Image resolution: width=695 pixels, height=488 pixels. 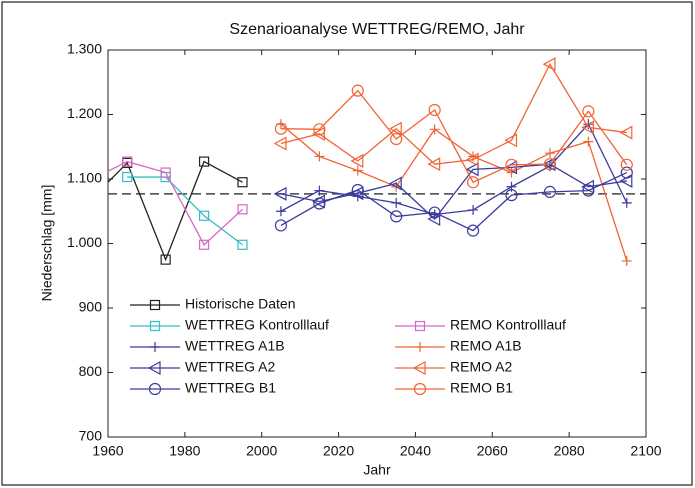 What do you see at coordinates (377, 29) in the screenshot?
I see `chart-title: Szenarioanalyse WETTREG/REMO, Jahr` at bounding box center [377, 29].